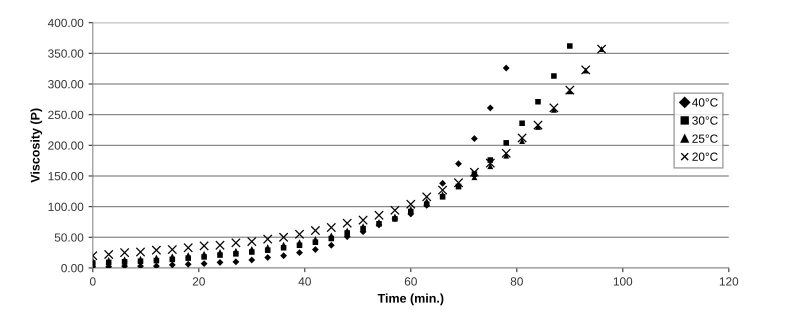 The width and height of the screenshot is (800, 324). Describe the element at coordinates (705, 120) in the screenshot. I see `legend-label: 30°C` at that location.